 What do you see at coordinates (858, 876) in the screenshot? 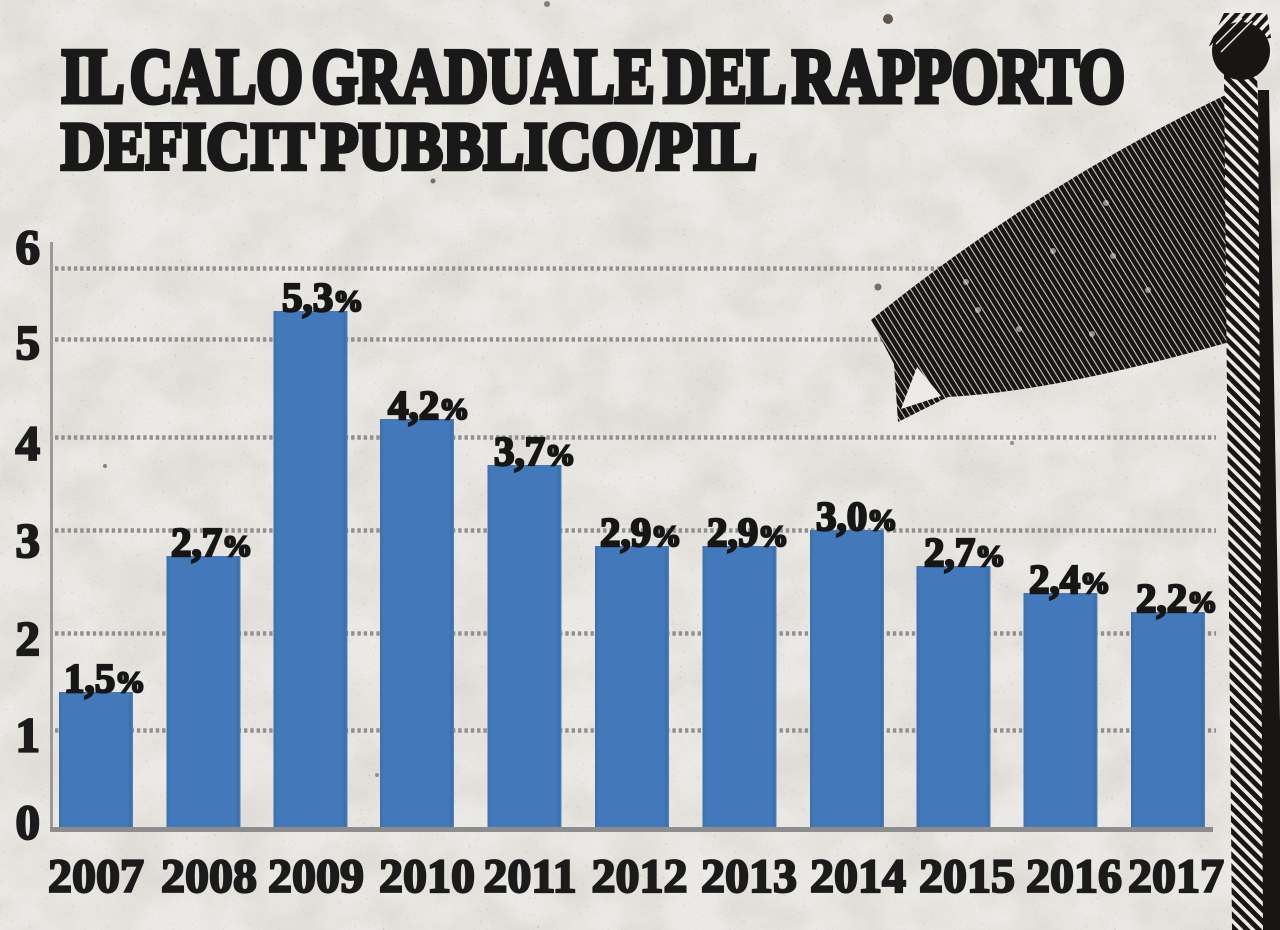
I see `svg-text: 2014` at bounding box center [858, 876].